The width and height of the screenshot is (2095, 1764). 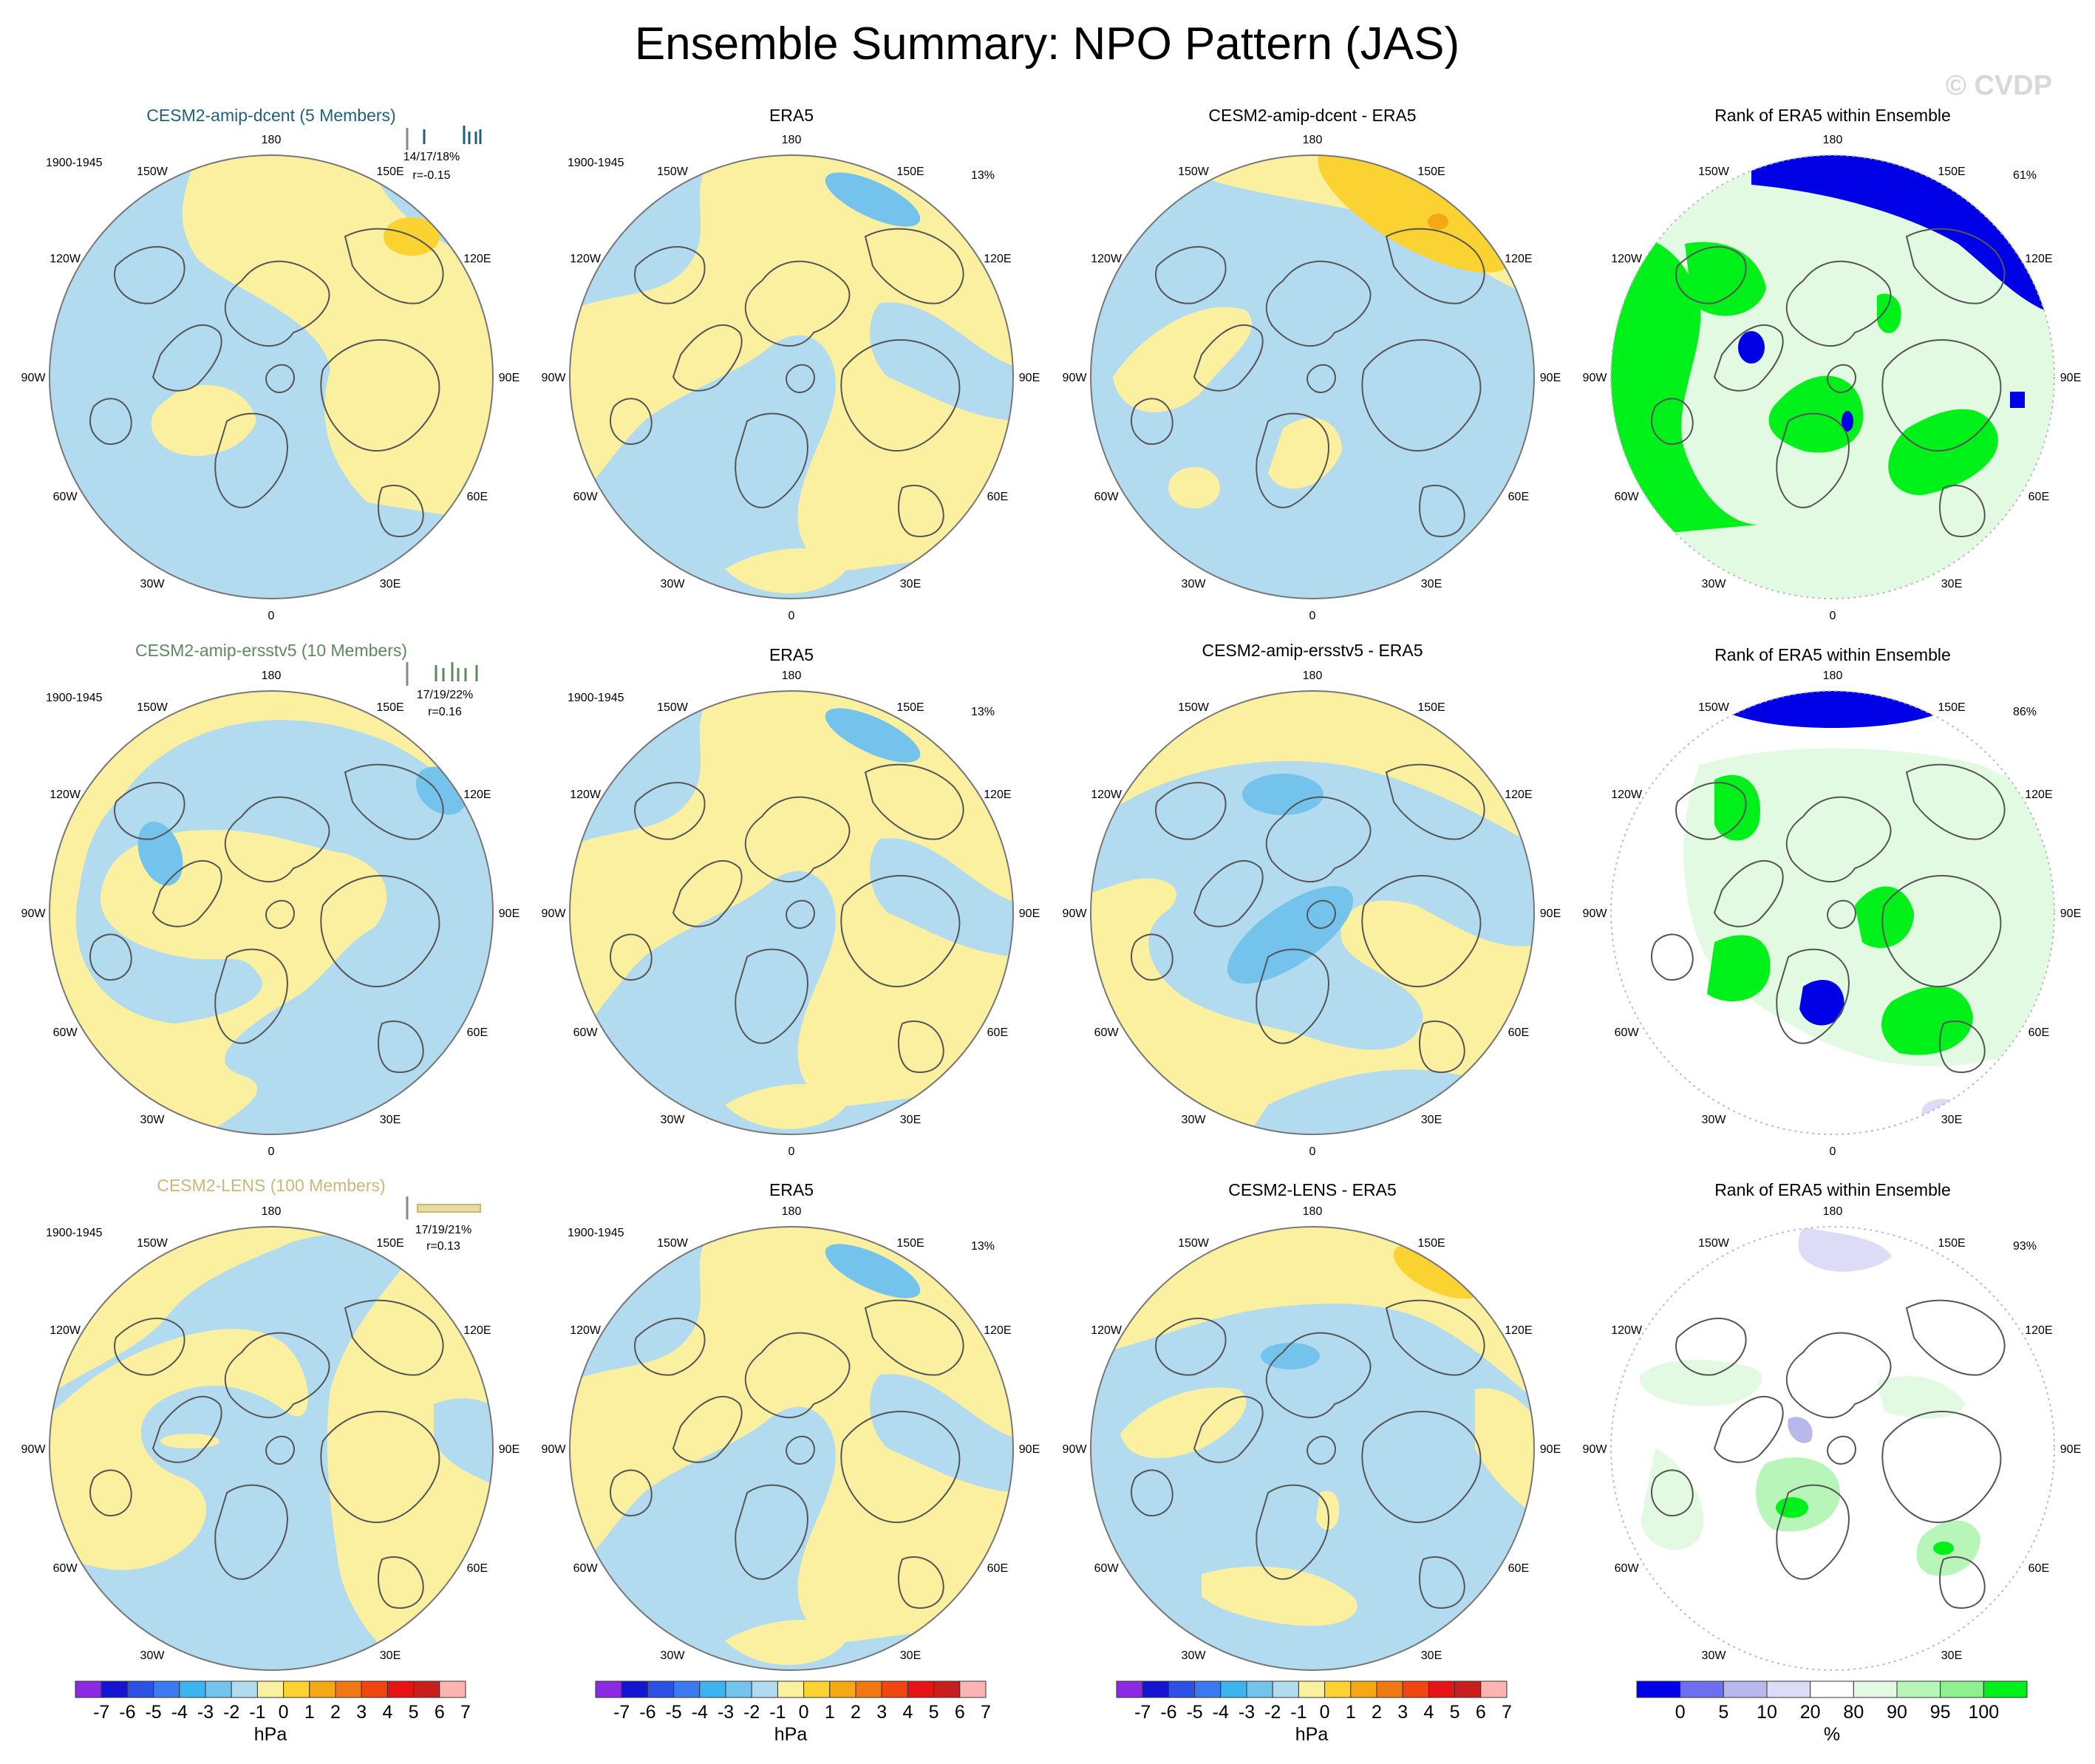 I want to click on colorbar-tick-label: 7, so click(x=466, y=1712).